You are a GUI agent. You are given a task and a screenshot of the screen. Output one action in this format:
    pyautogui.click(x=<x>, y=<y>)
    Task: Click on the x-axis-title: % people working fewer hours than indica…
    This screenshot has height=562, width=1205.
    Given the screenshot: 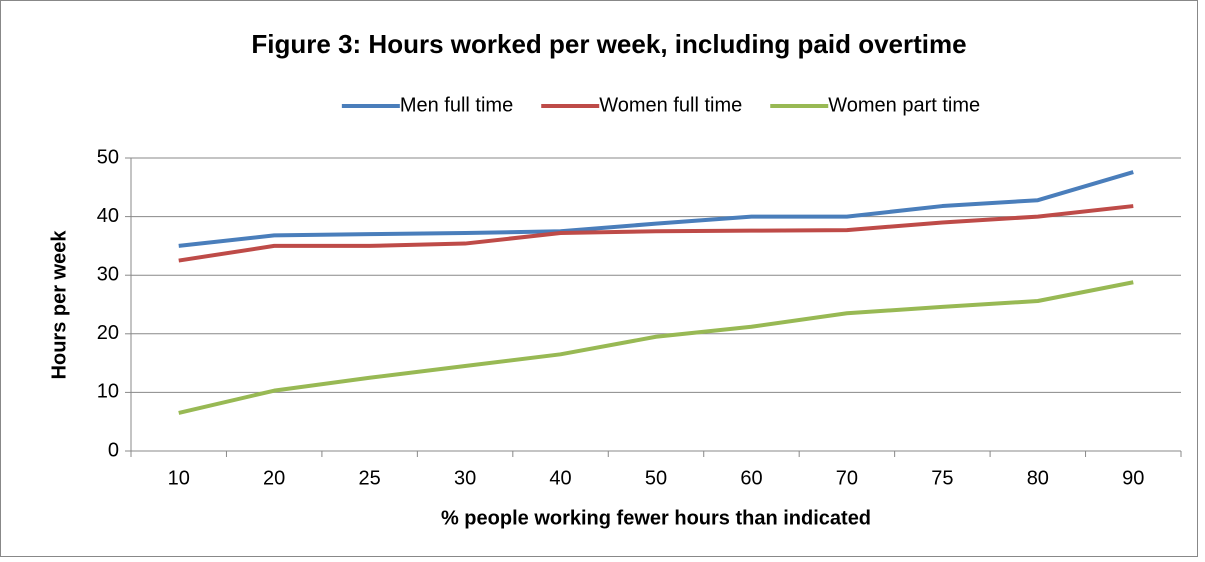 What is the action you would take?
    pyautogui.click(x=656, y=518)
    